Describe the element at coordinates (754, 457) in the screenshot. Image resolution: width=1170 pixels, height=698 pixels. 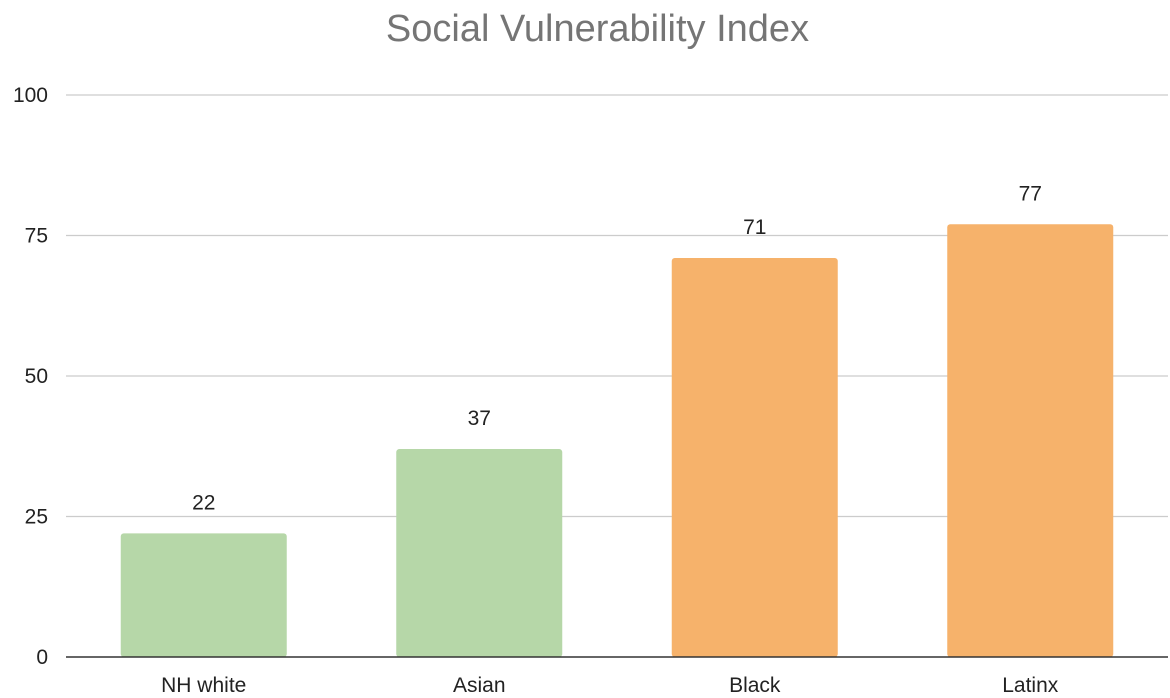
I see `bar-black` at that location.